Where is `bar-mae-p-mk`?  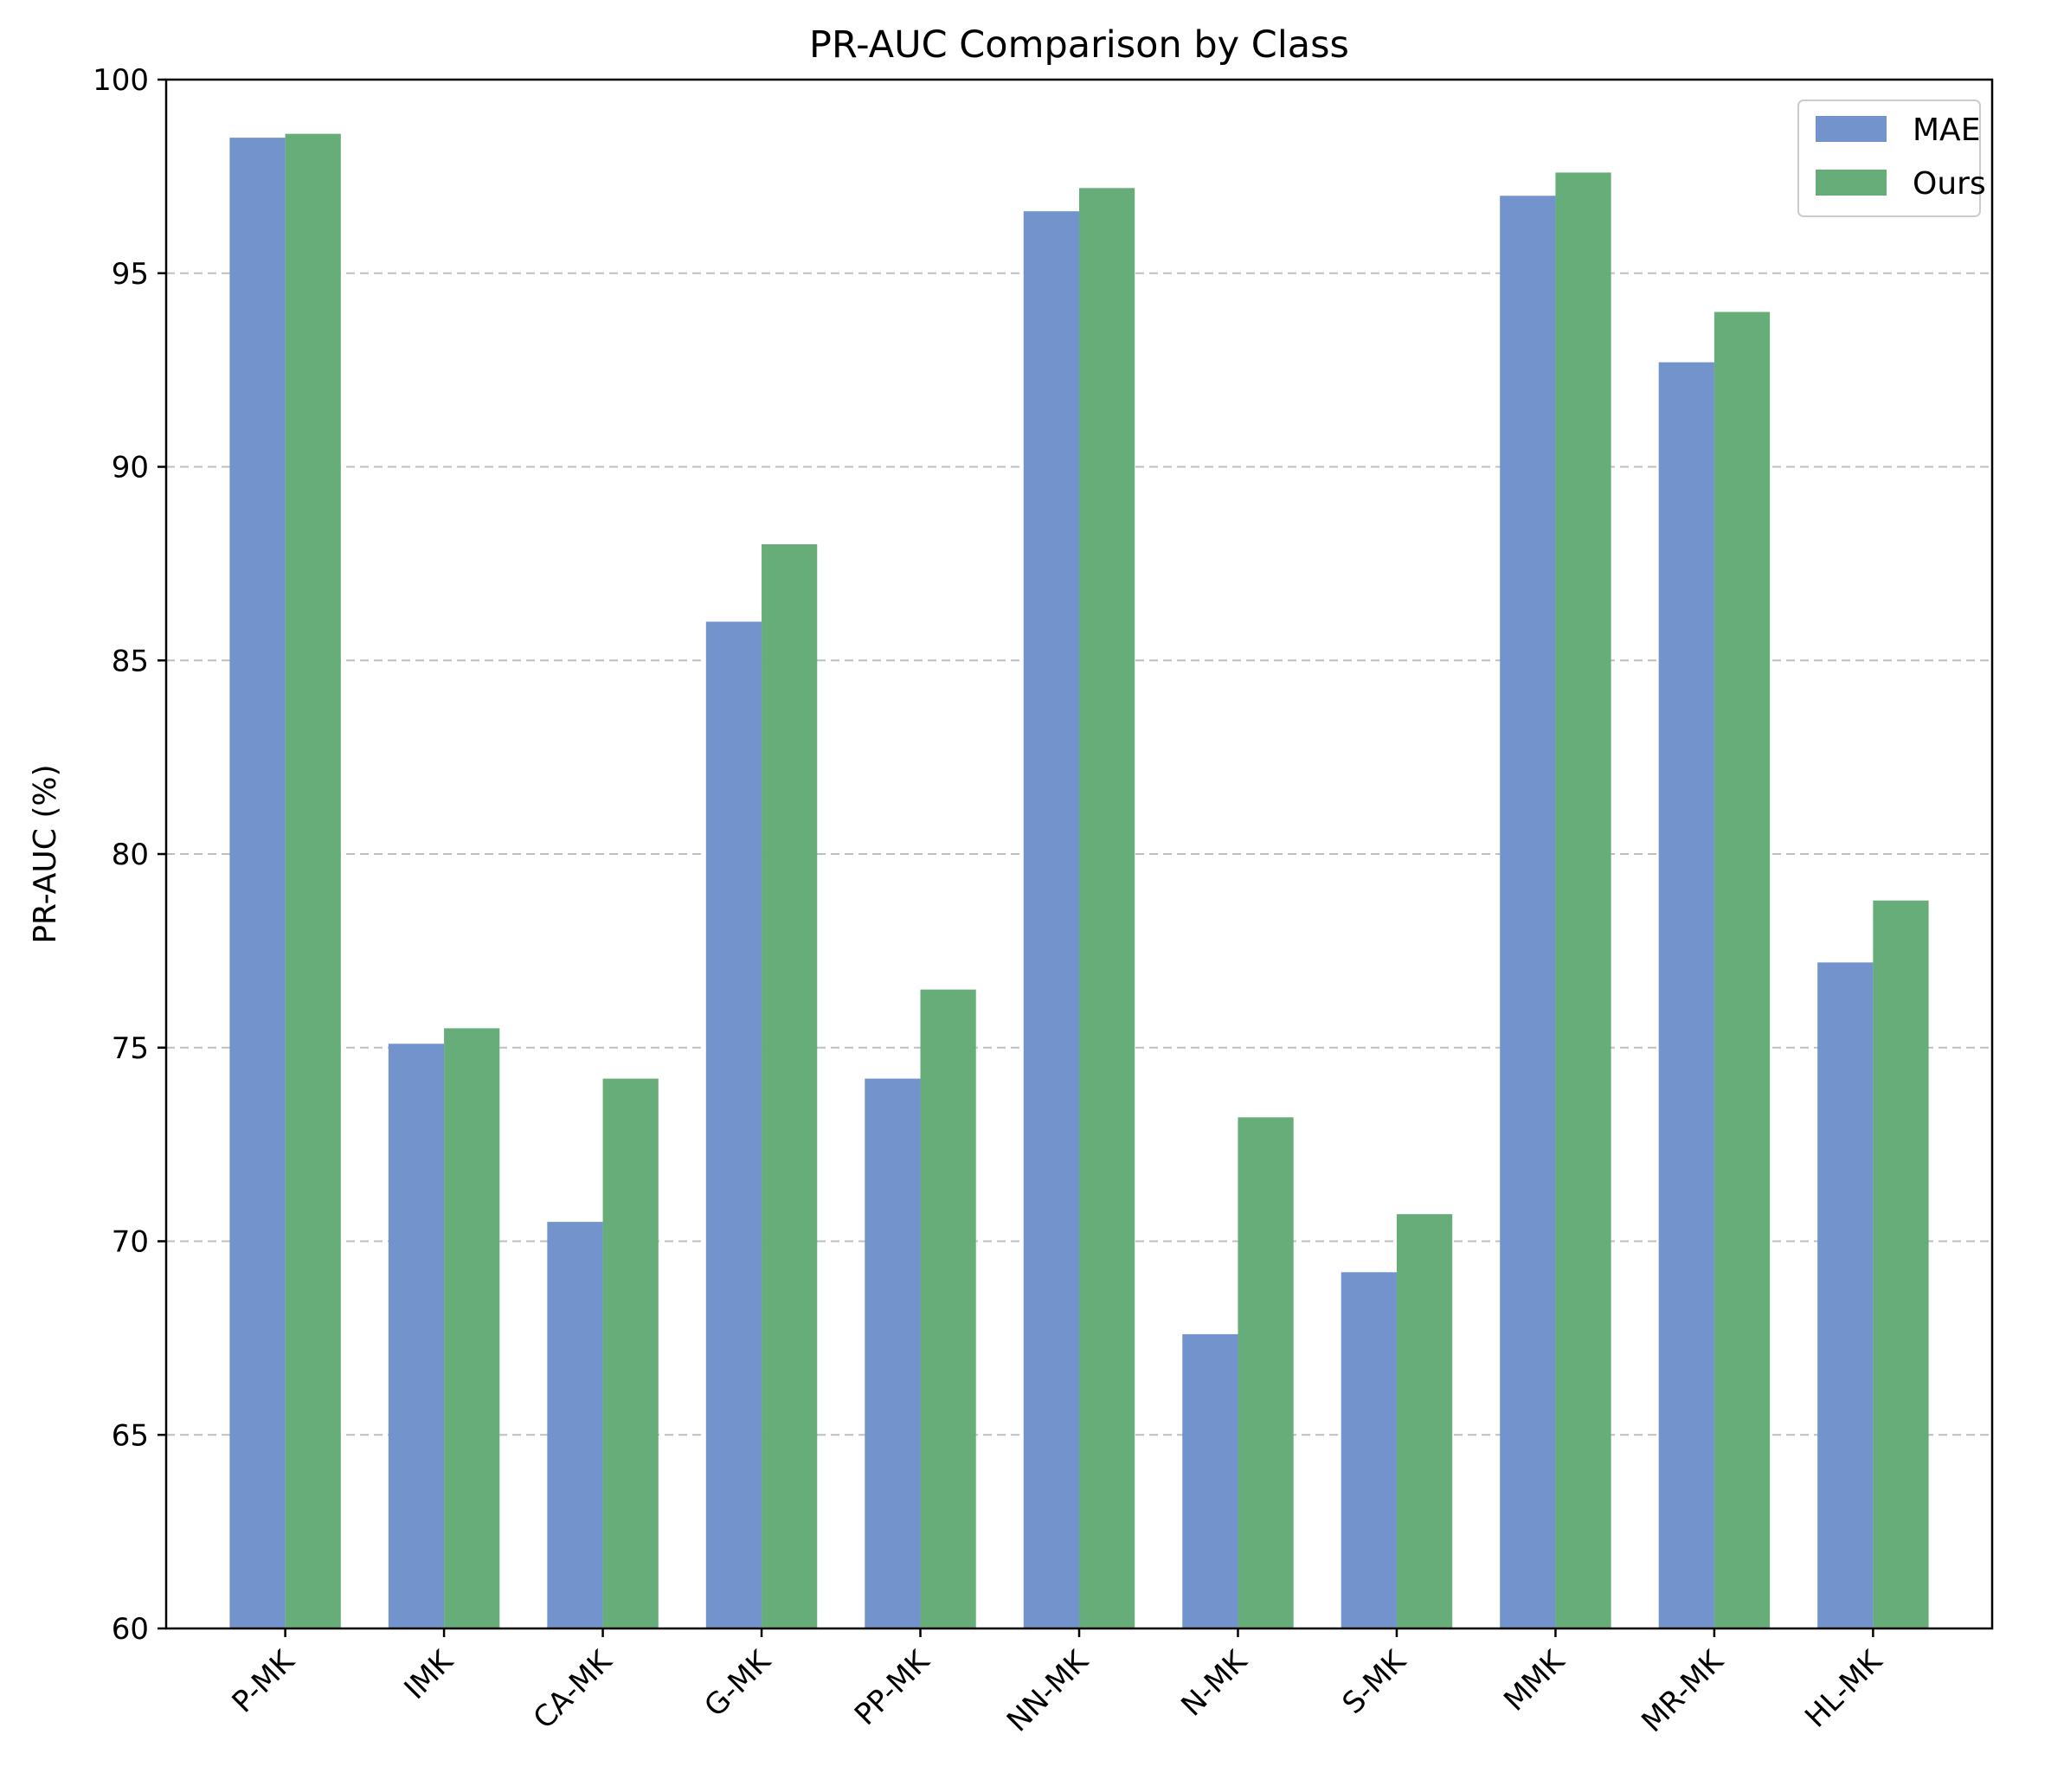 bar-mae-p-mk is located at coordinates (257, 883).